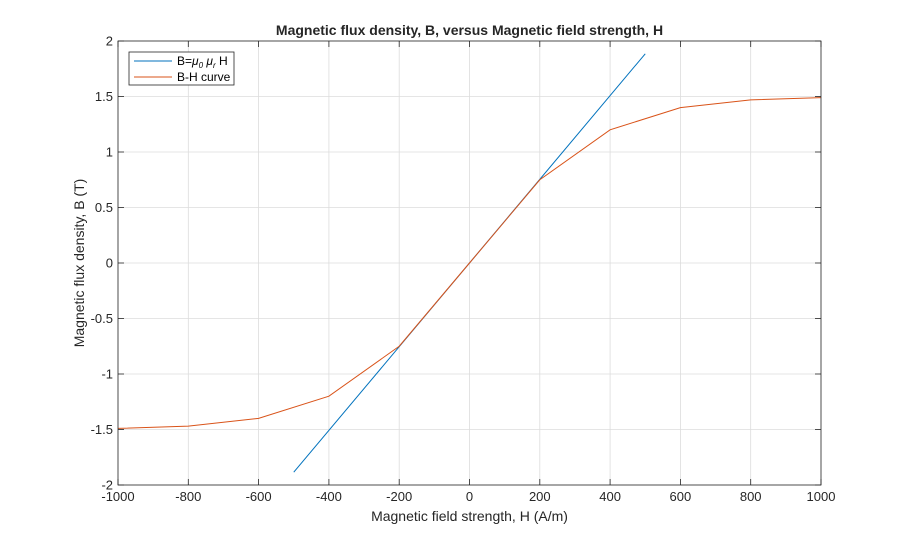 This screenshot has width=908, height=546. Describe the element at coordinates (469, 516) in the screenshot. I see `x-axis-label: Magnetic field strength, H (A/m)` at that location.